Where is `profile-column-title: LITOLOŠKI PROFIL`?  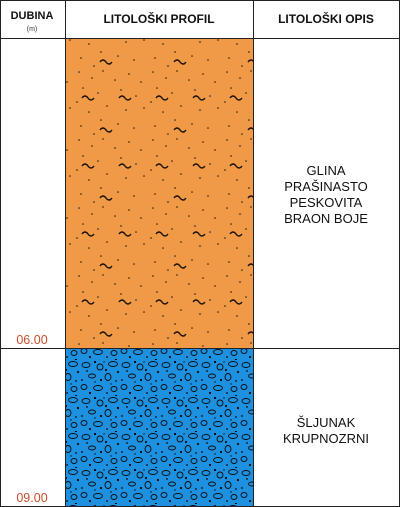 profile-column-title: LITOLOŠKI PROFIL is located at coordinates (158, 18).